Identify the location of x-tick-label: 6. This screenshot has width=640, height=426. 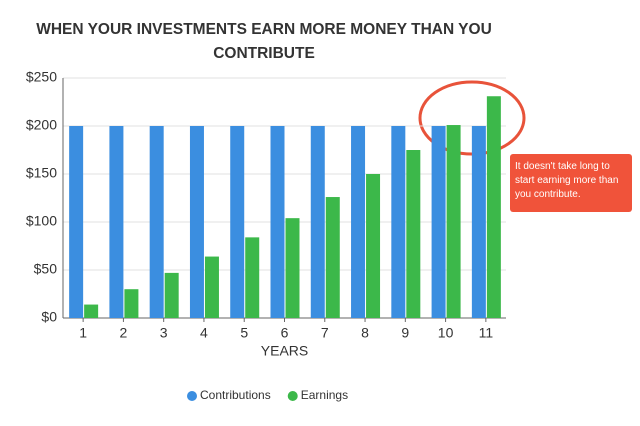
(285, 333).